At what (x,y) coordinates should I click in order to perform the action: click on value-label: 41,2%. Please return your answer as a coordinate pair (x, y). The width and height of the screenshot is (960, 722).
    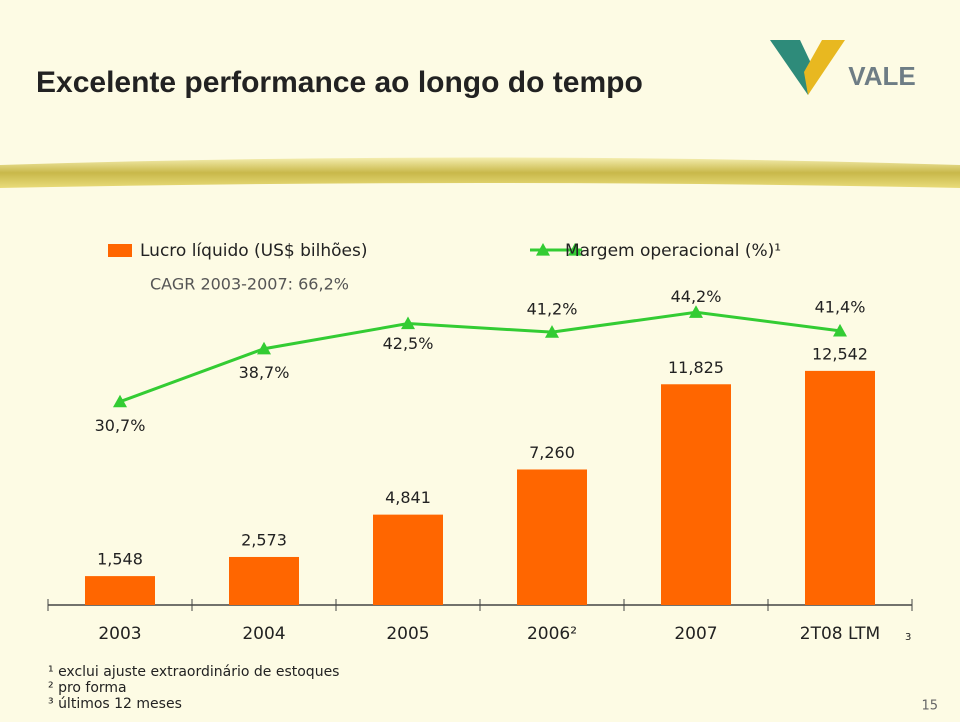
    Looking at the image, I should click on (552, 309).